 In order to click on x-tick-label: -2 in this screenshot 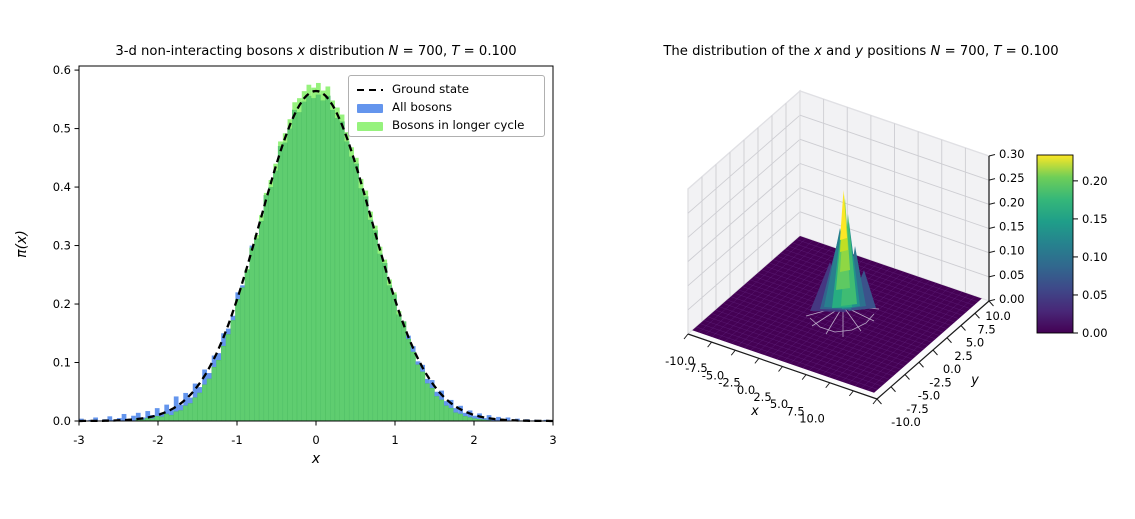, I will do `click(157, 440)`.